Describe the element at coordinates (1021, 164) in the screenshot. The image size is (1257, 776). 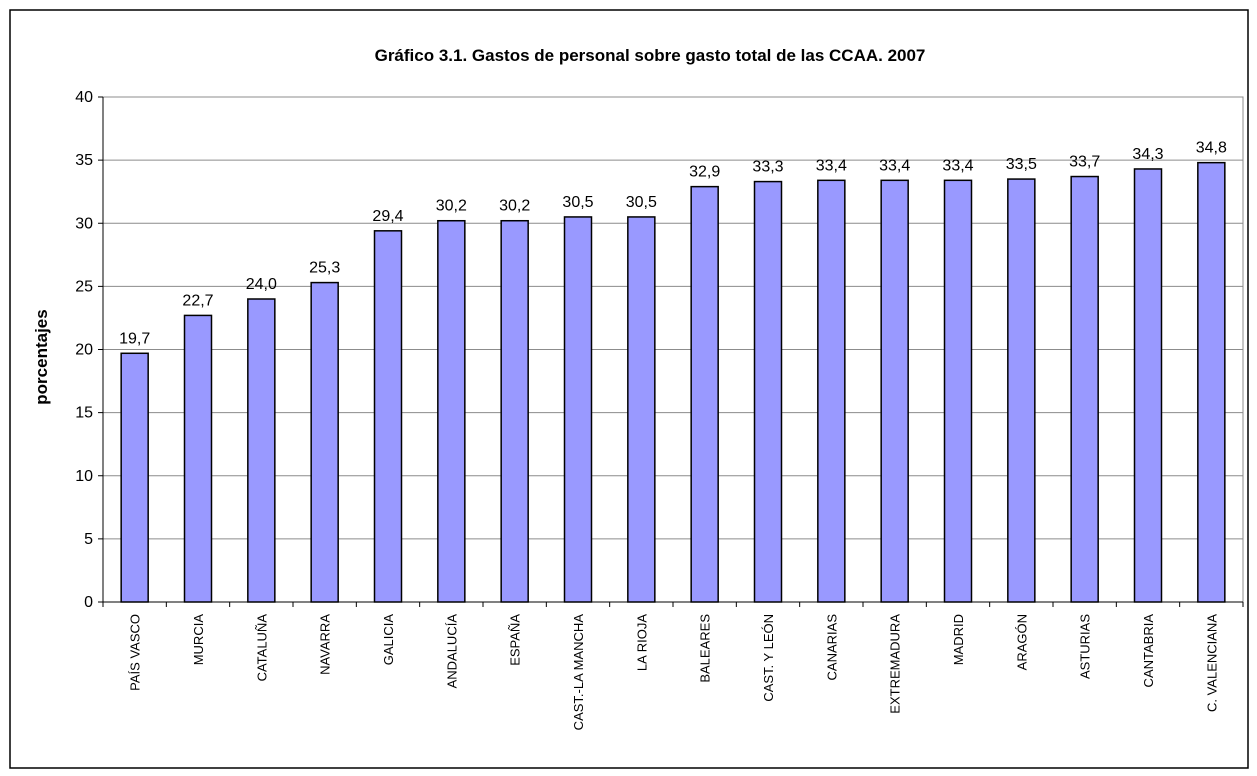
I see `value-label: 33,5` at that location.